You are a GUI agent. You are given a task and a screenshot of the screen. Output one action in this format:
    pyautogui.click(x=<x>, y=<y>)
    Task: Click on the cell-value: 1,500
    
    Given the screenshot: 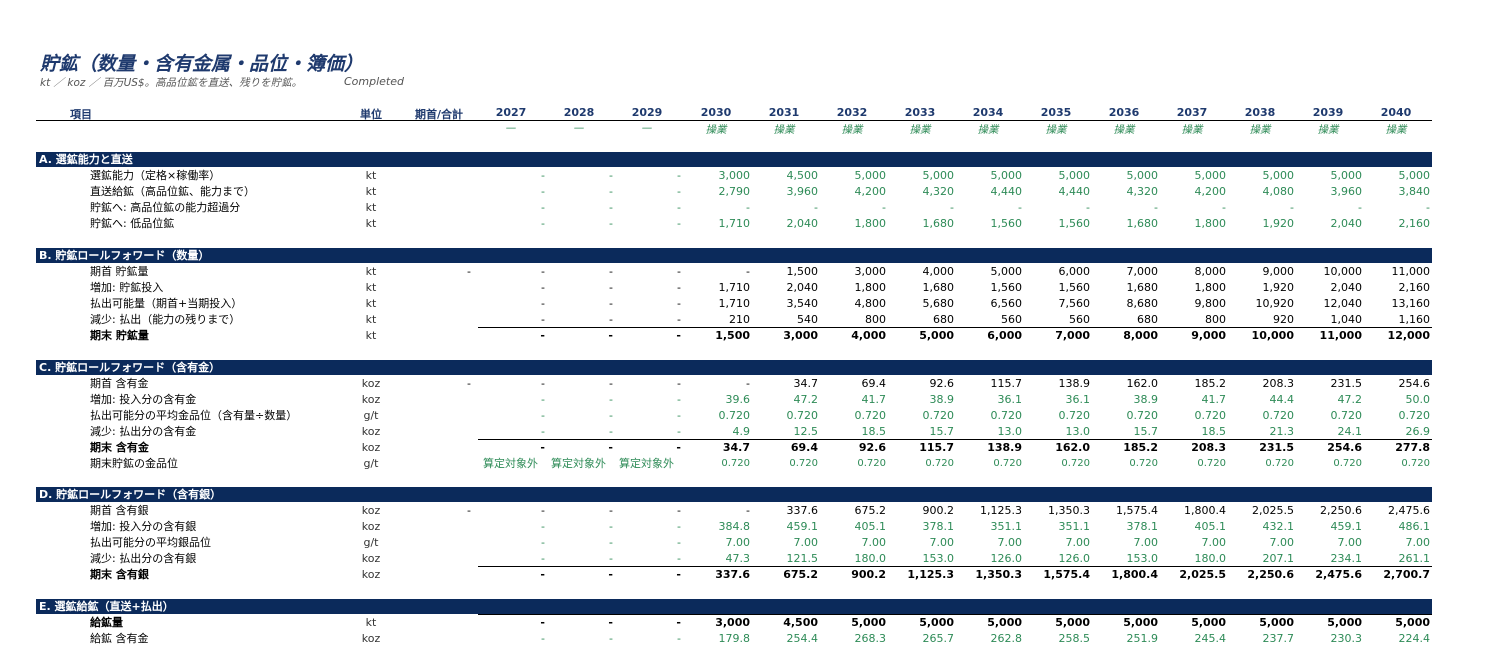 What is the action you would take?
    pyautogui.click(x=802, y=271)
    